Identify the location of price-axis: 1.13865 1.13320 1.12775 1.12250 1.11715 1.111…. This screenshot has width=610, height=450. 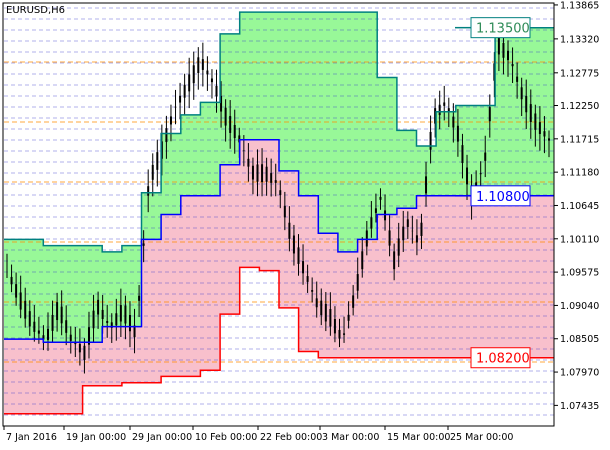
(576, 206).